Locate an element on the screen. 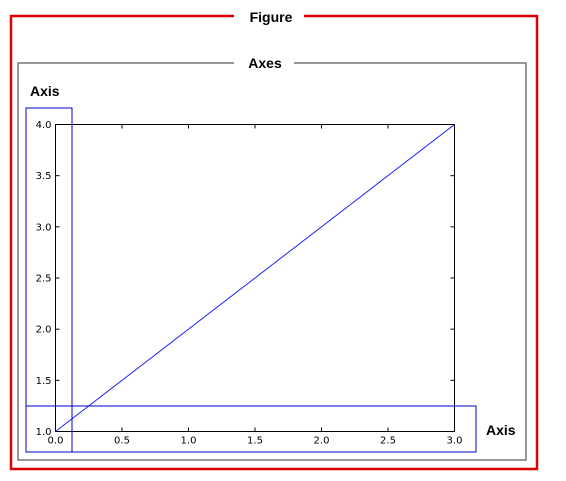 The image size is (566, 481). y-axis-label: Axis is located at coordinates (45, 91).